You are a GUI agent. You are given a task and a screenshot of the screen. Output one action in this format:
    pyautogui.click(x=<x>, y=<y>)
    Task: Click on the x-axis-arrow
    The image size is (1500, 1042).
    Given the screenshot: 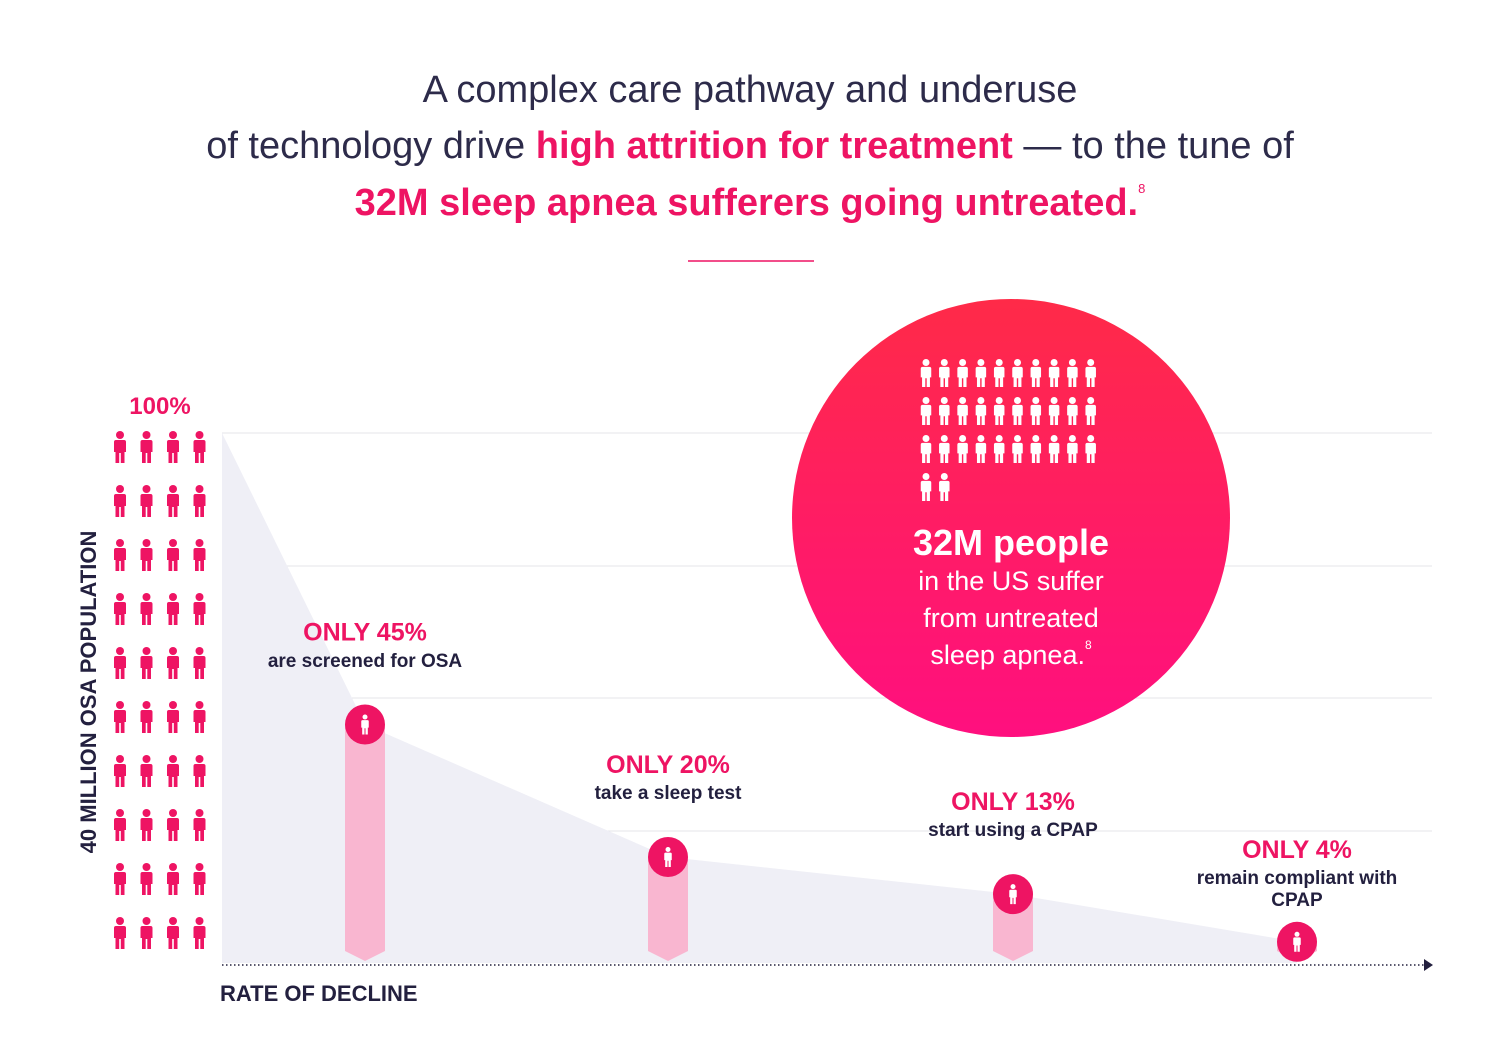 What is the action you would take?
    pyautogui.click(x=1428, y=965)
    